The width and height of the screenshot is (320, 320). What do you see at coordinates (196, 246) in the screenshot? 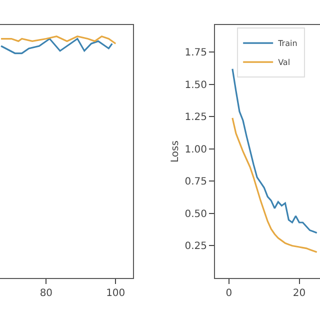
I see `y-tick-label: 0.25` at bounding box center [196, 246].